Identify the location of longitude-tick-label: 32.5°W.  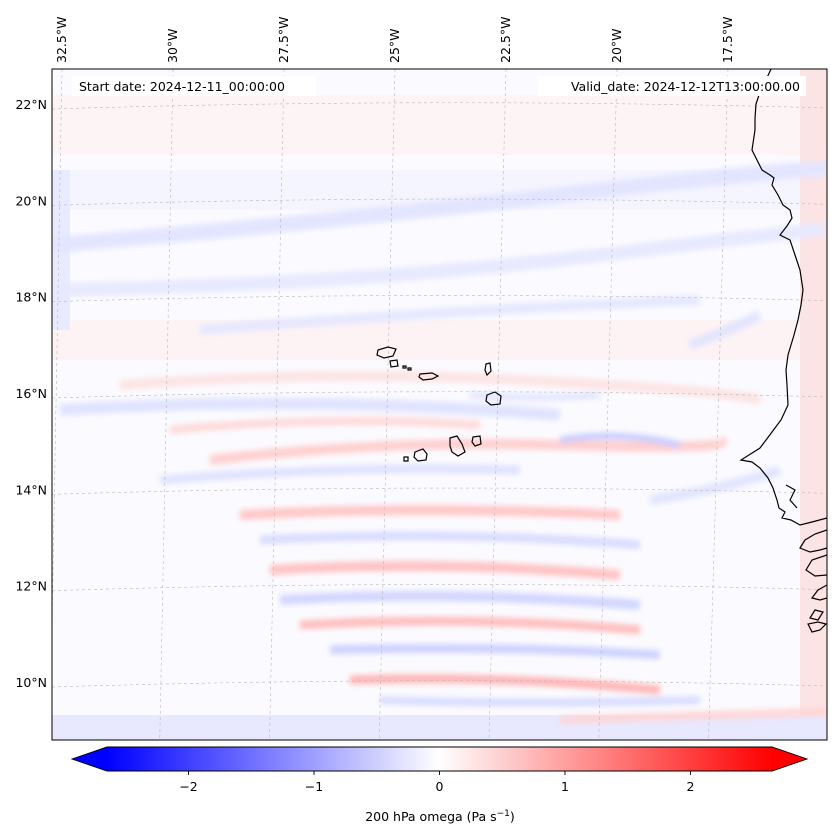
(61, 40).